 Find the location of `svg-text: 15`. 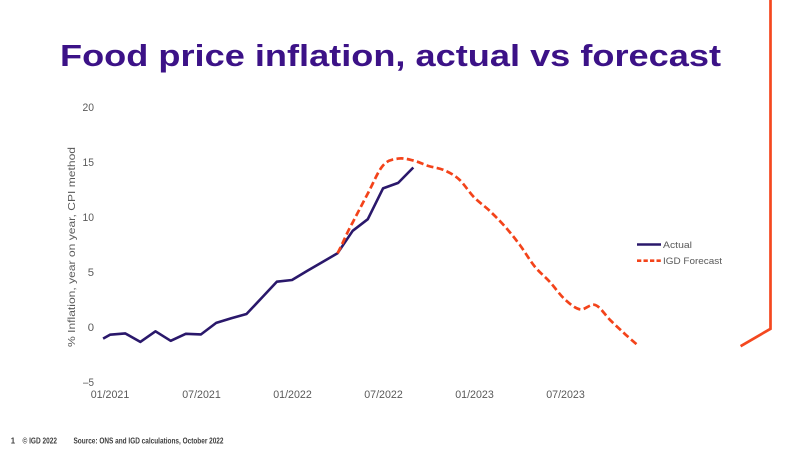

svg-text: 15 is located at coordinates (89, 163).